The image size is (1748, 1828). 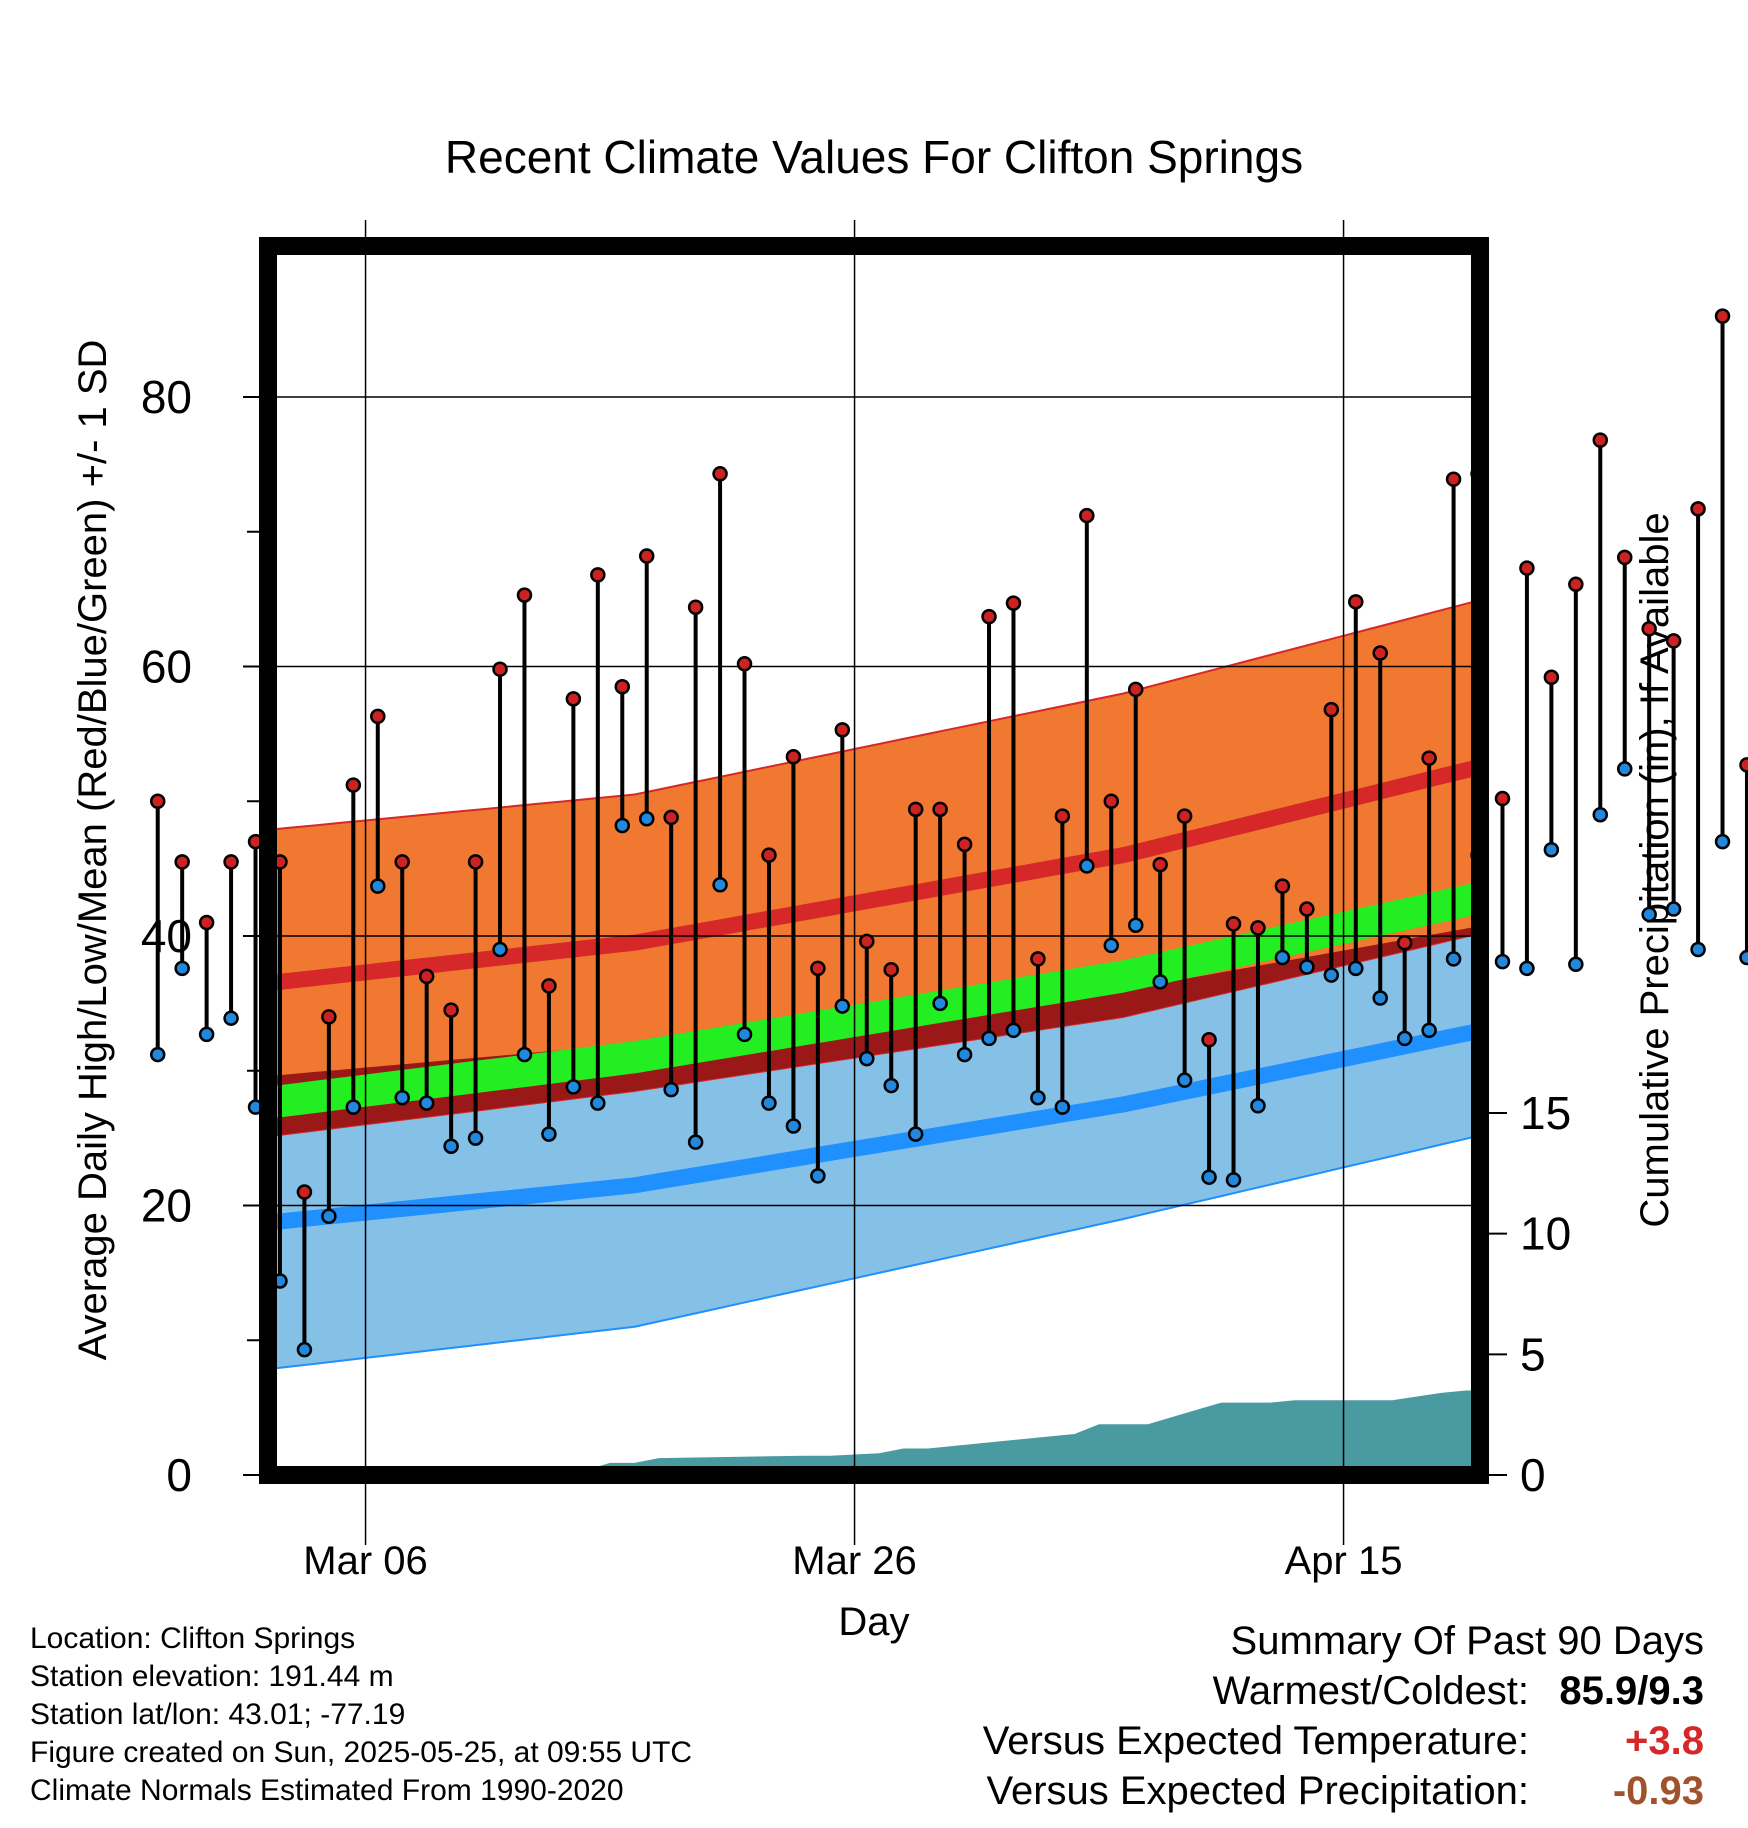 I want to click on precip-area-fill, so click(x=874, y=1432).